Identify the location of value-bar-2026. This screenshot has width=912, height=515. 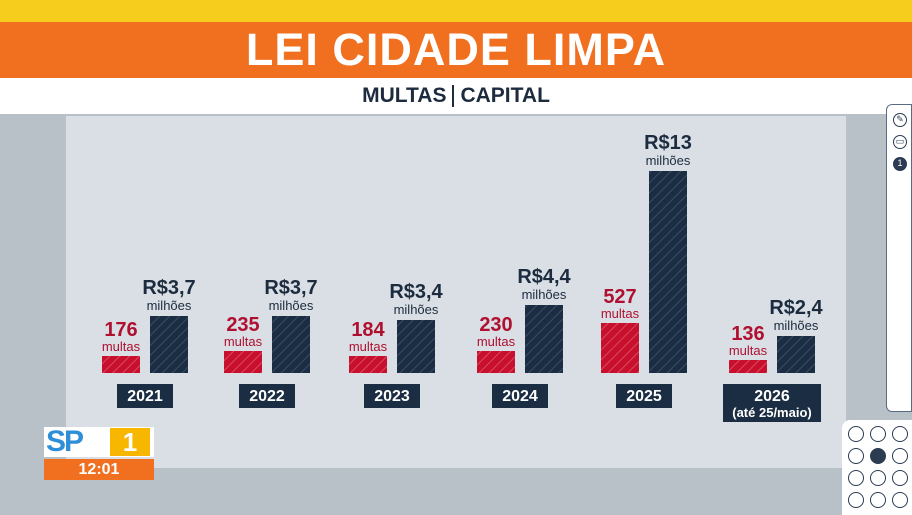
(796, 354).